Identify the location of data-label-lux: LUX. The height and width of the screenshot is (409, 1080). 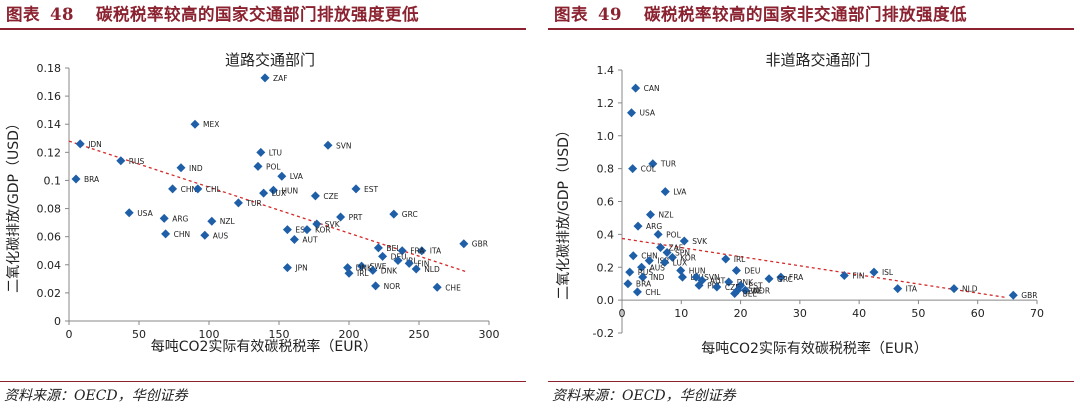
(680, 262).